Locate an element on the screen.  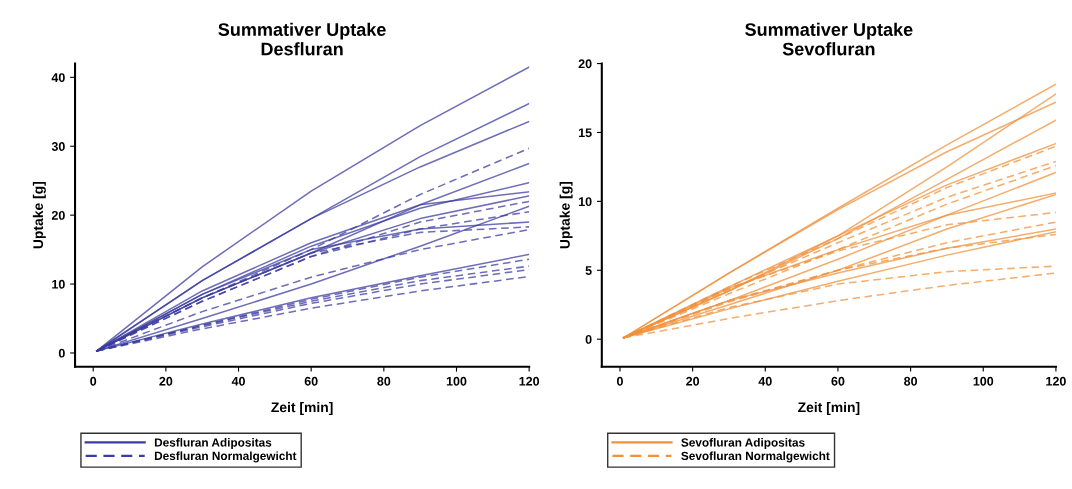
legend-label: Desfluran Adipositas is located at coordinates (213, 444).